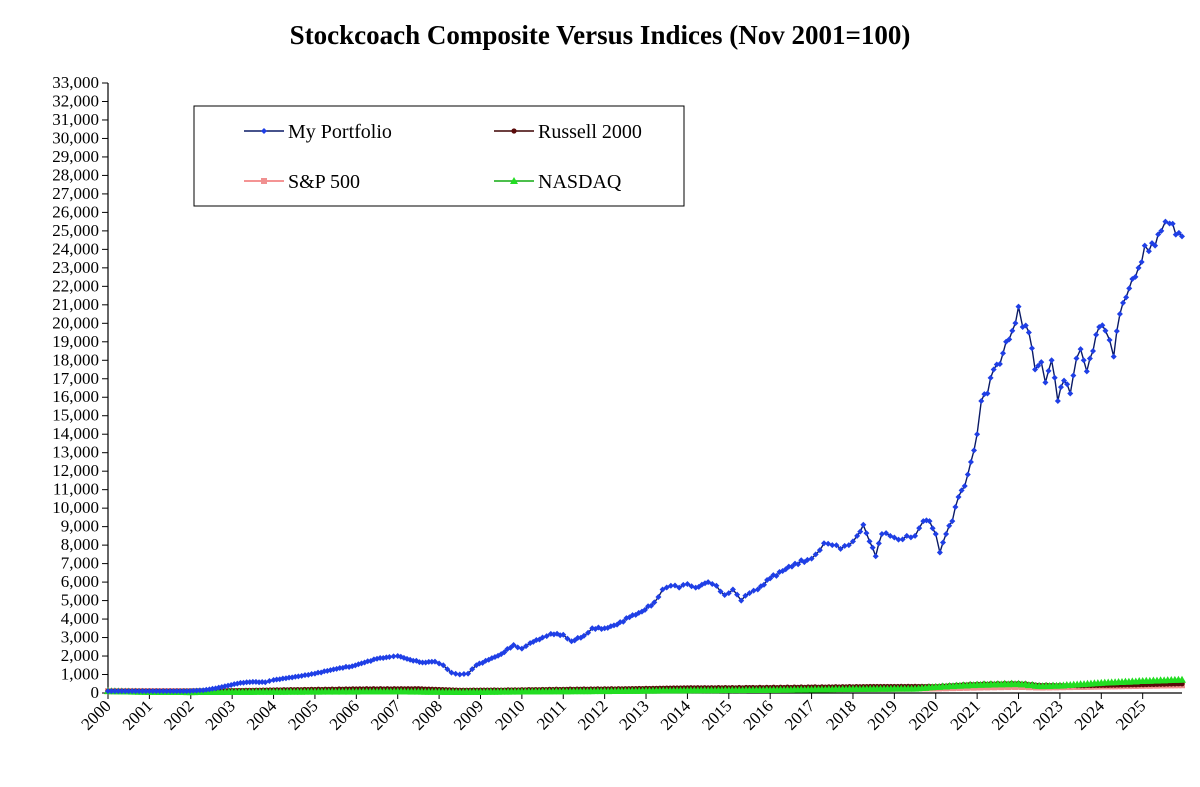 The image size is (1200, 787). Describe the element at coordinates (80, 637) in the screenshot. I see `y-tick-label: 3,000` at that location.